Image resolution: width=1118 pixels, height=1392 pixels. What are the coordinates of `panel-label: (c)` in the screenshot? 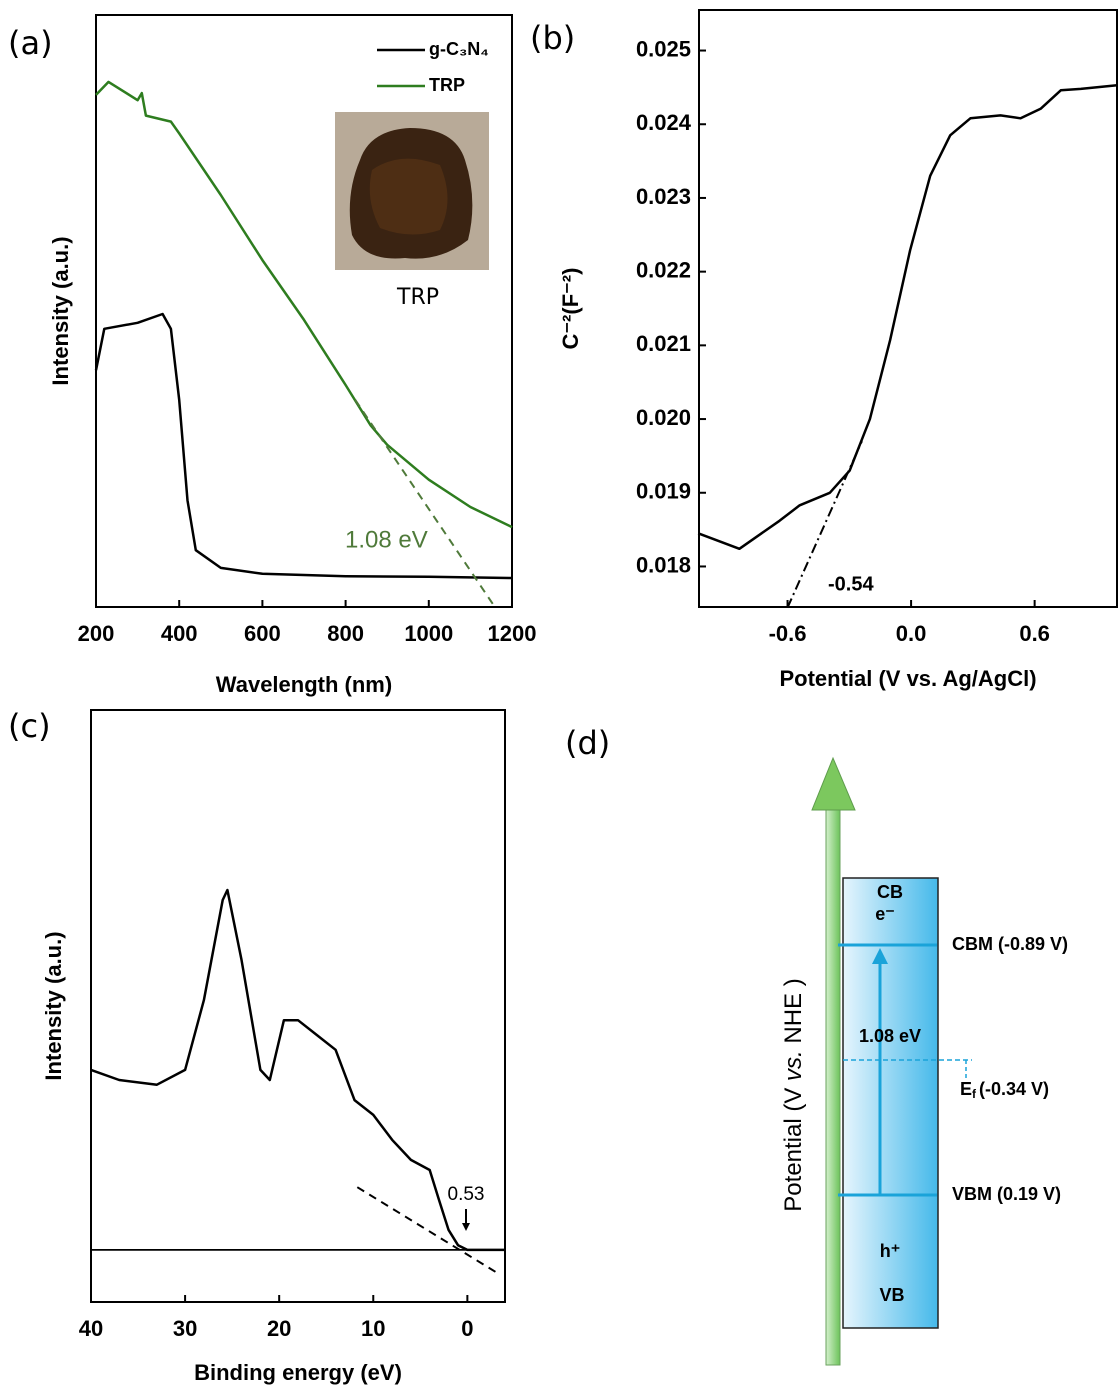 It's located at (29, 726).